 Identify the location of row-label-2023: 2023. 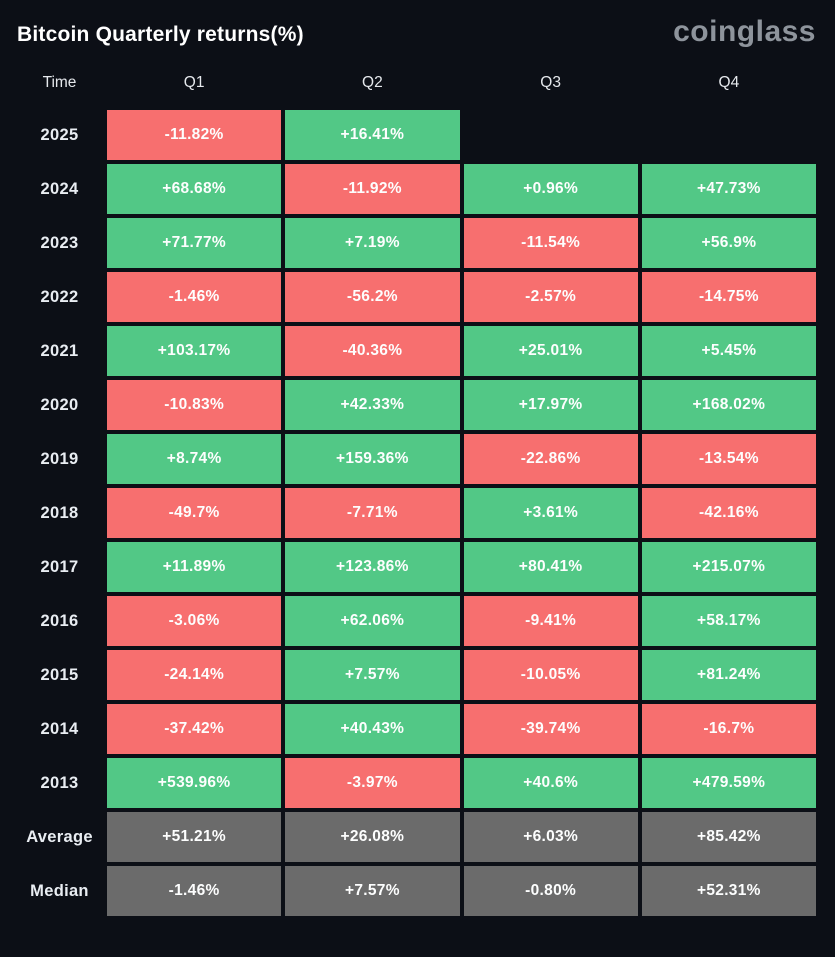
(59, 242).